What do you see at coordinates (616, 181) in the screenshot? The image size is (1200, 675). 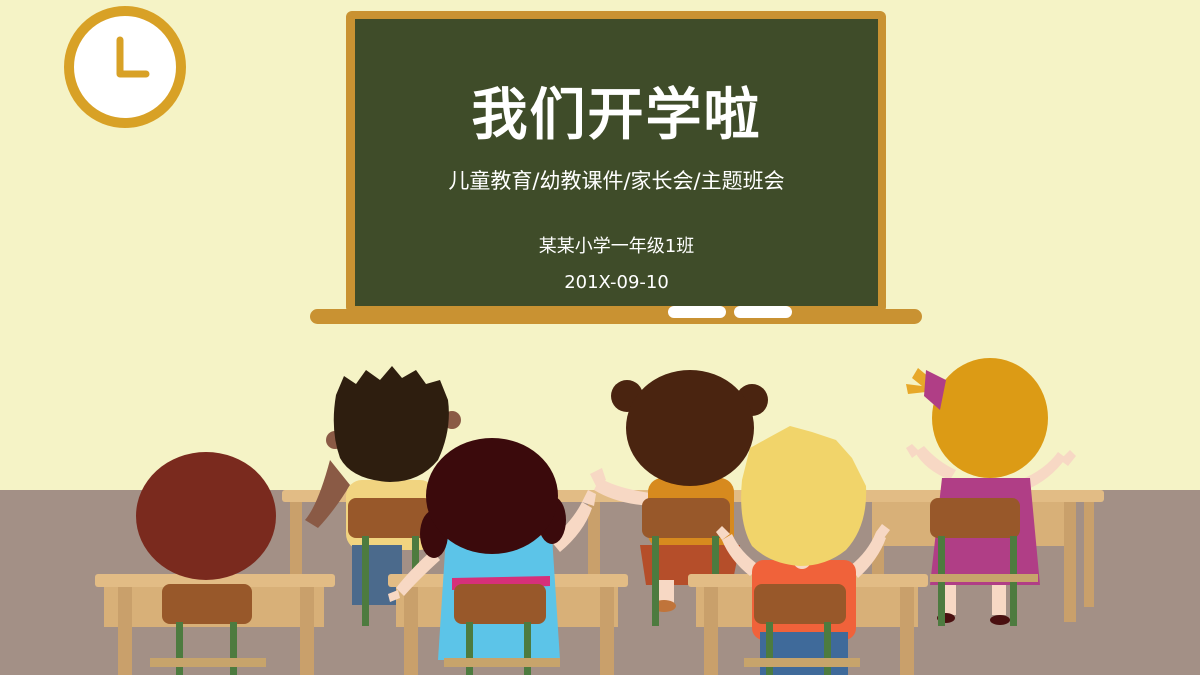 I see `slide-subtitle: 儿童教育/幼教课件/家长会/主题班会` at bounding box center [616, 181].